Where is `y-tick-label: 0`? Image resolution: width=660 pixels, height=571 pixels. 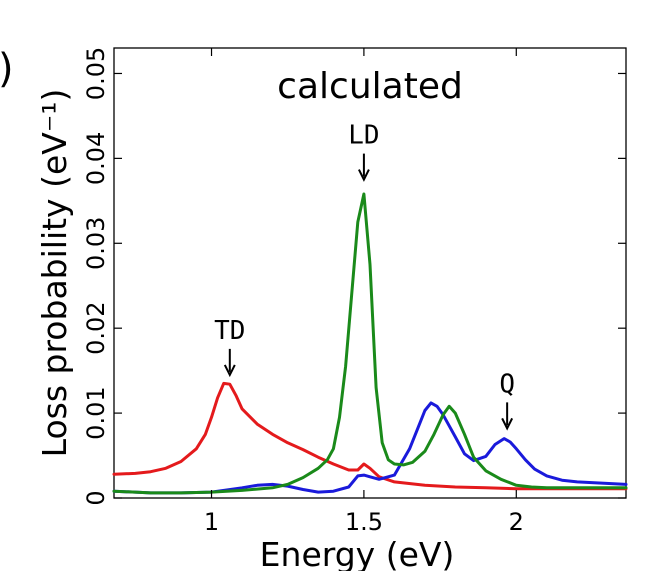
y-tick-label: 0 is located at coordinates (96, 497).